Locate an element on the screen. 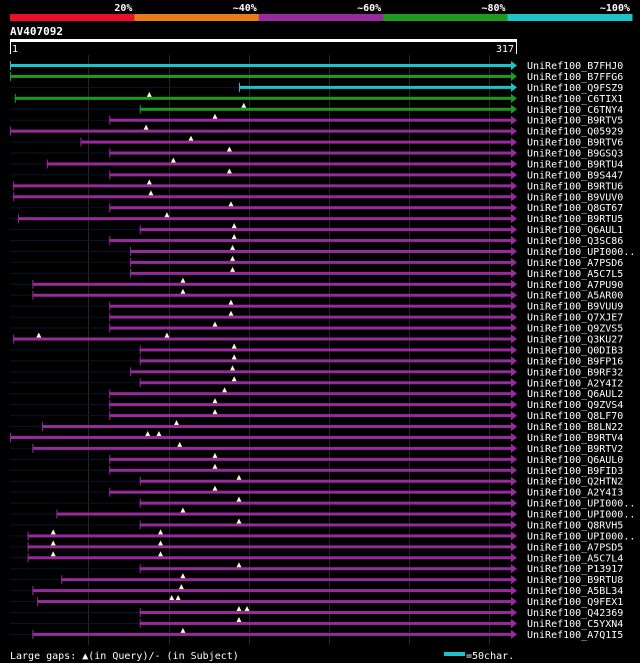 The width and height of the screenshot is (640, 663). hit-row: UniRef100_Q6AUL0 is located at coordinates (316, 459).